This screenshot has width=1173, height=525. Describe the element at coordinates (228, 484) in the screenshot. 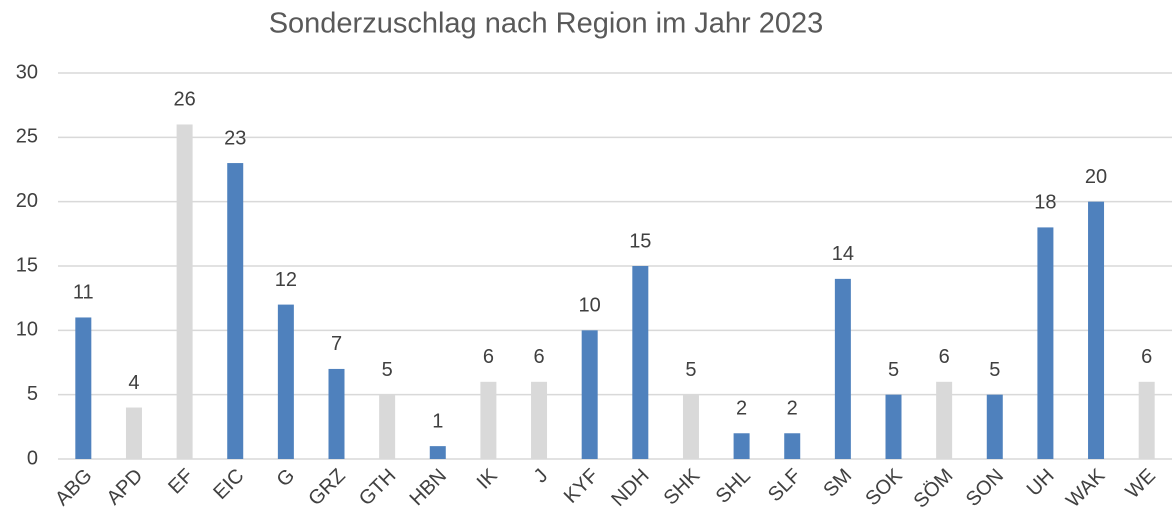

I see `x-tick-label: EIC` at that location.